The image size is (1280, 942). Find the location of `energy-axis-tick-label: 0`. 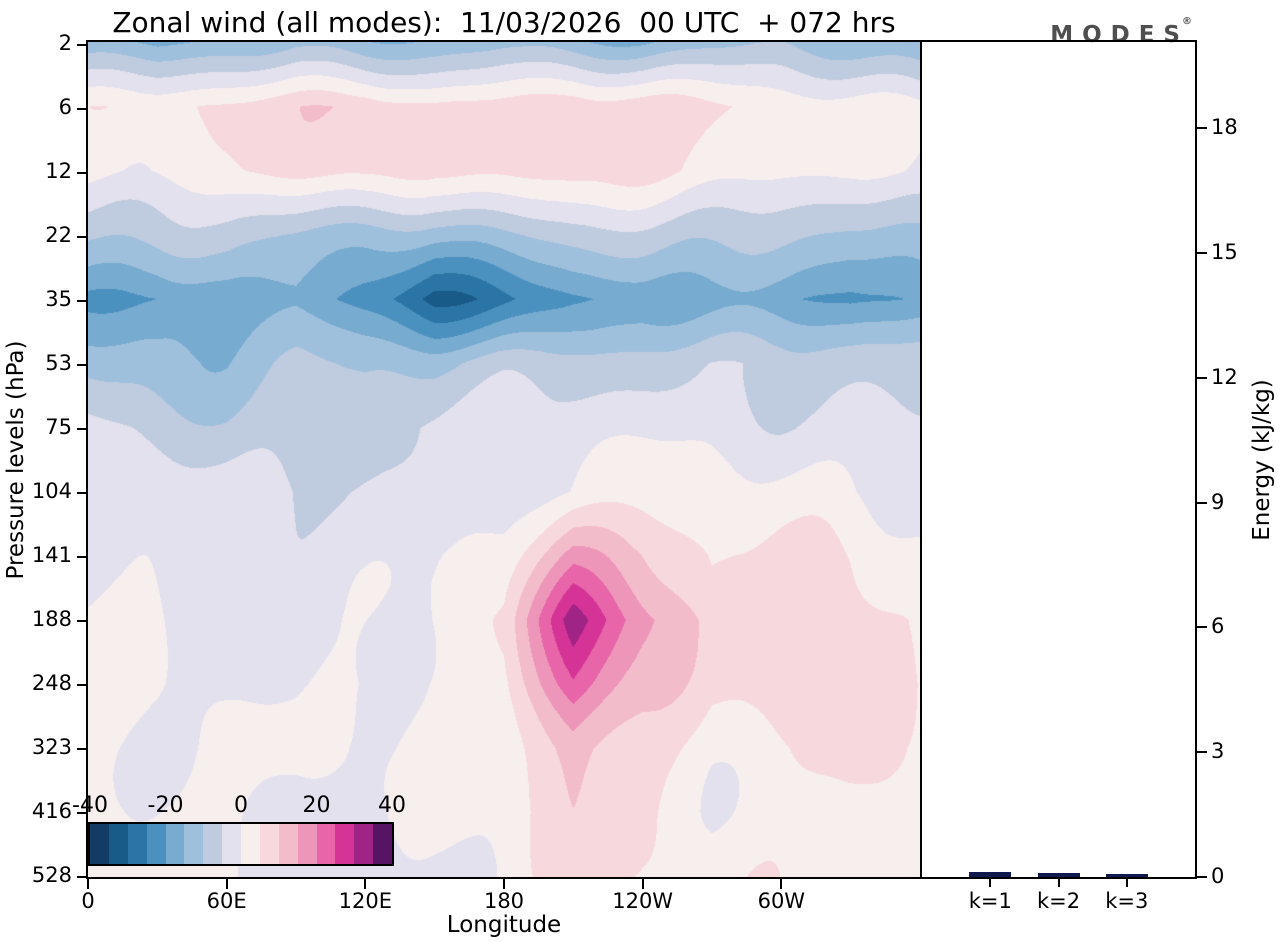

energy-axis-tick-label: 0 is located at coordinates (1218, 876).